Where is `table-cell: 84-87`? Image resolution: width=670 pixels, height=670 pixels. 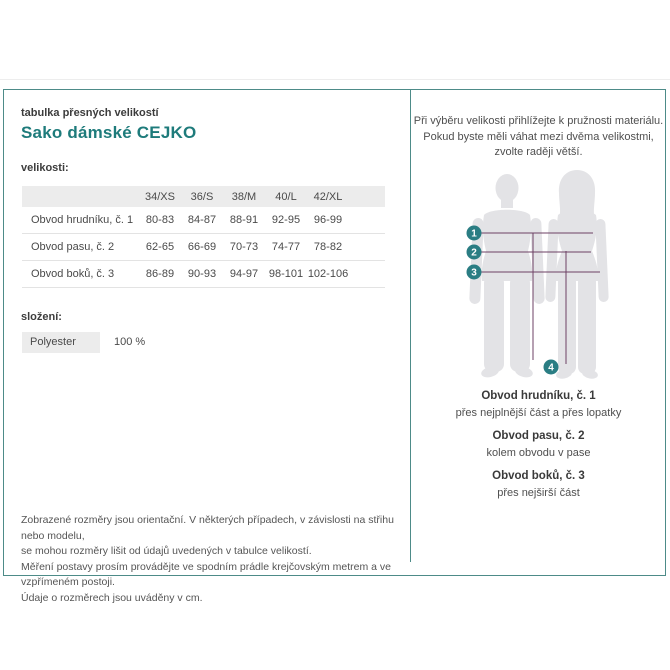 table-cell: 84-87 is located at coordinates (202, 220).